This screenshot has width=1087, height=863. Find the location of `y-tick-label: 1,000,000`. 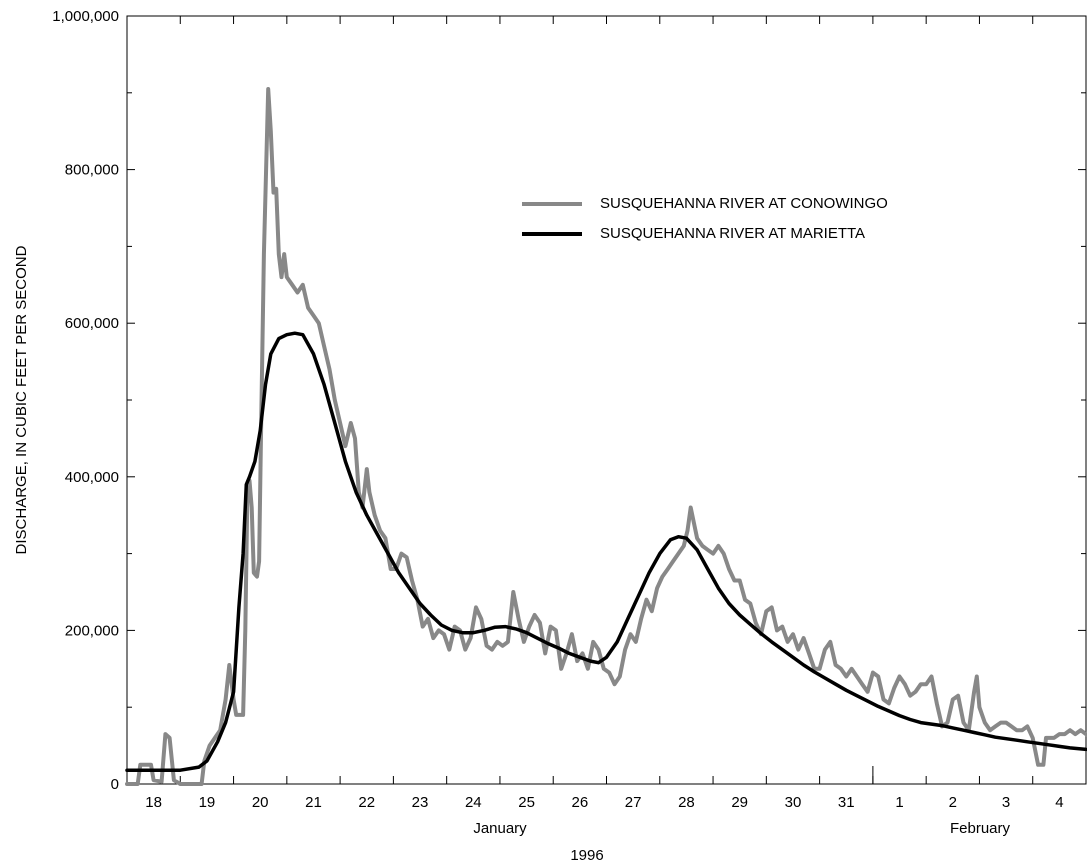

y-tick-label: 1,000,000 is located at coordinates (85, 16).